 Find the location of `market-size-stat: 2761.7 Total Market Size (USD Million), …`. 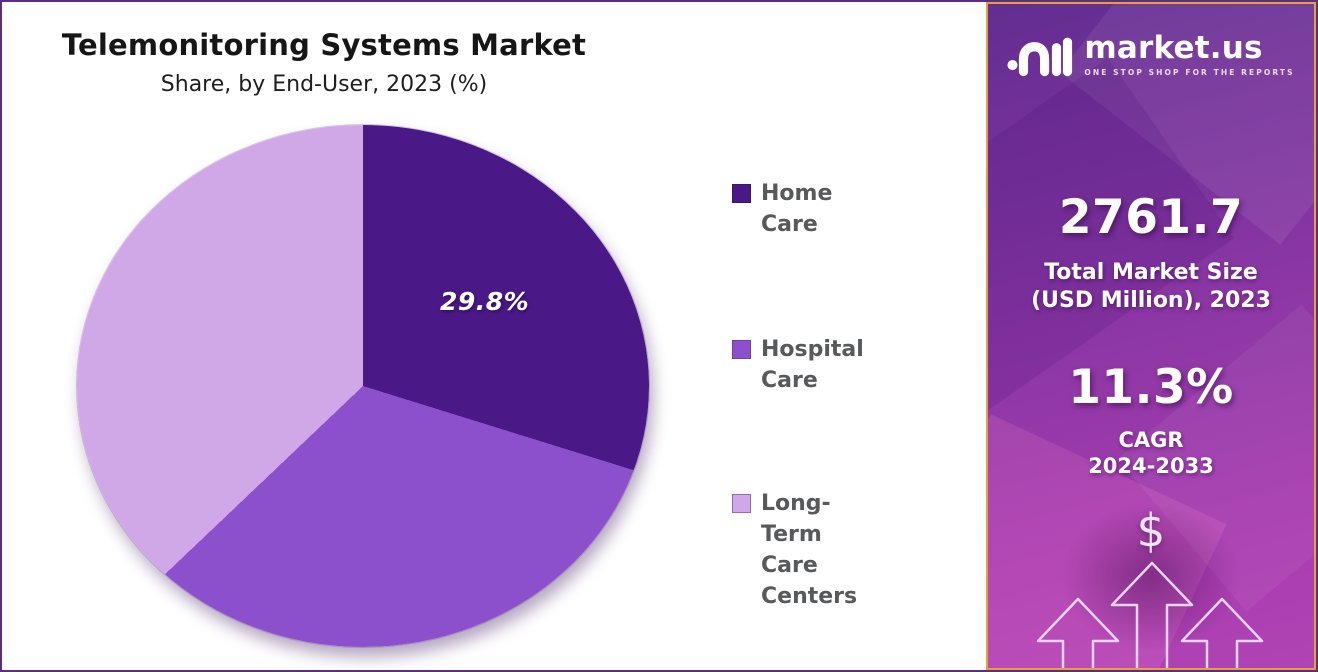

market-size-stat: 2761.7 Total Market Size (USD Million), … is located at coordinates (1151, 252).